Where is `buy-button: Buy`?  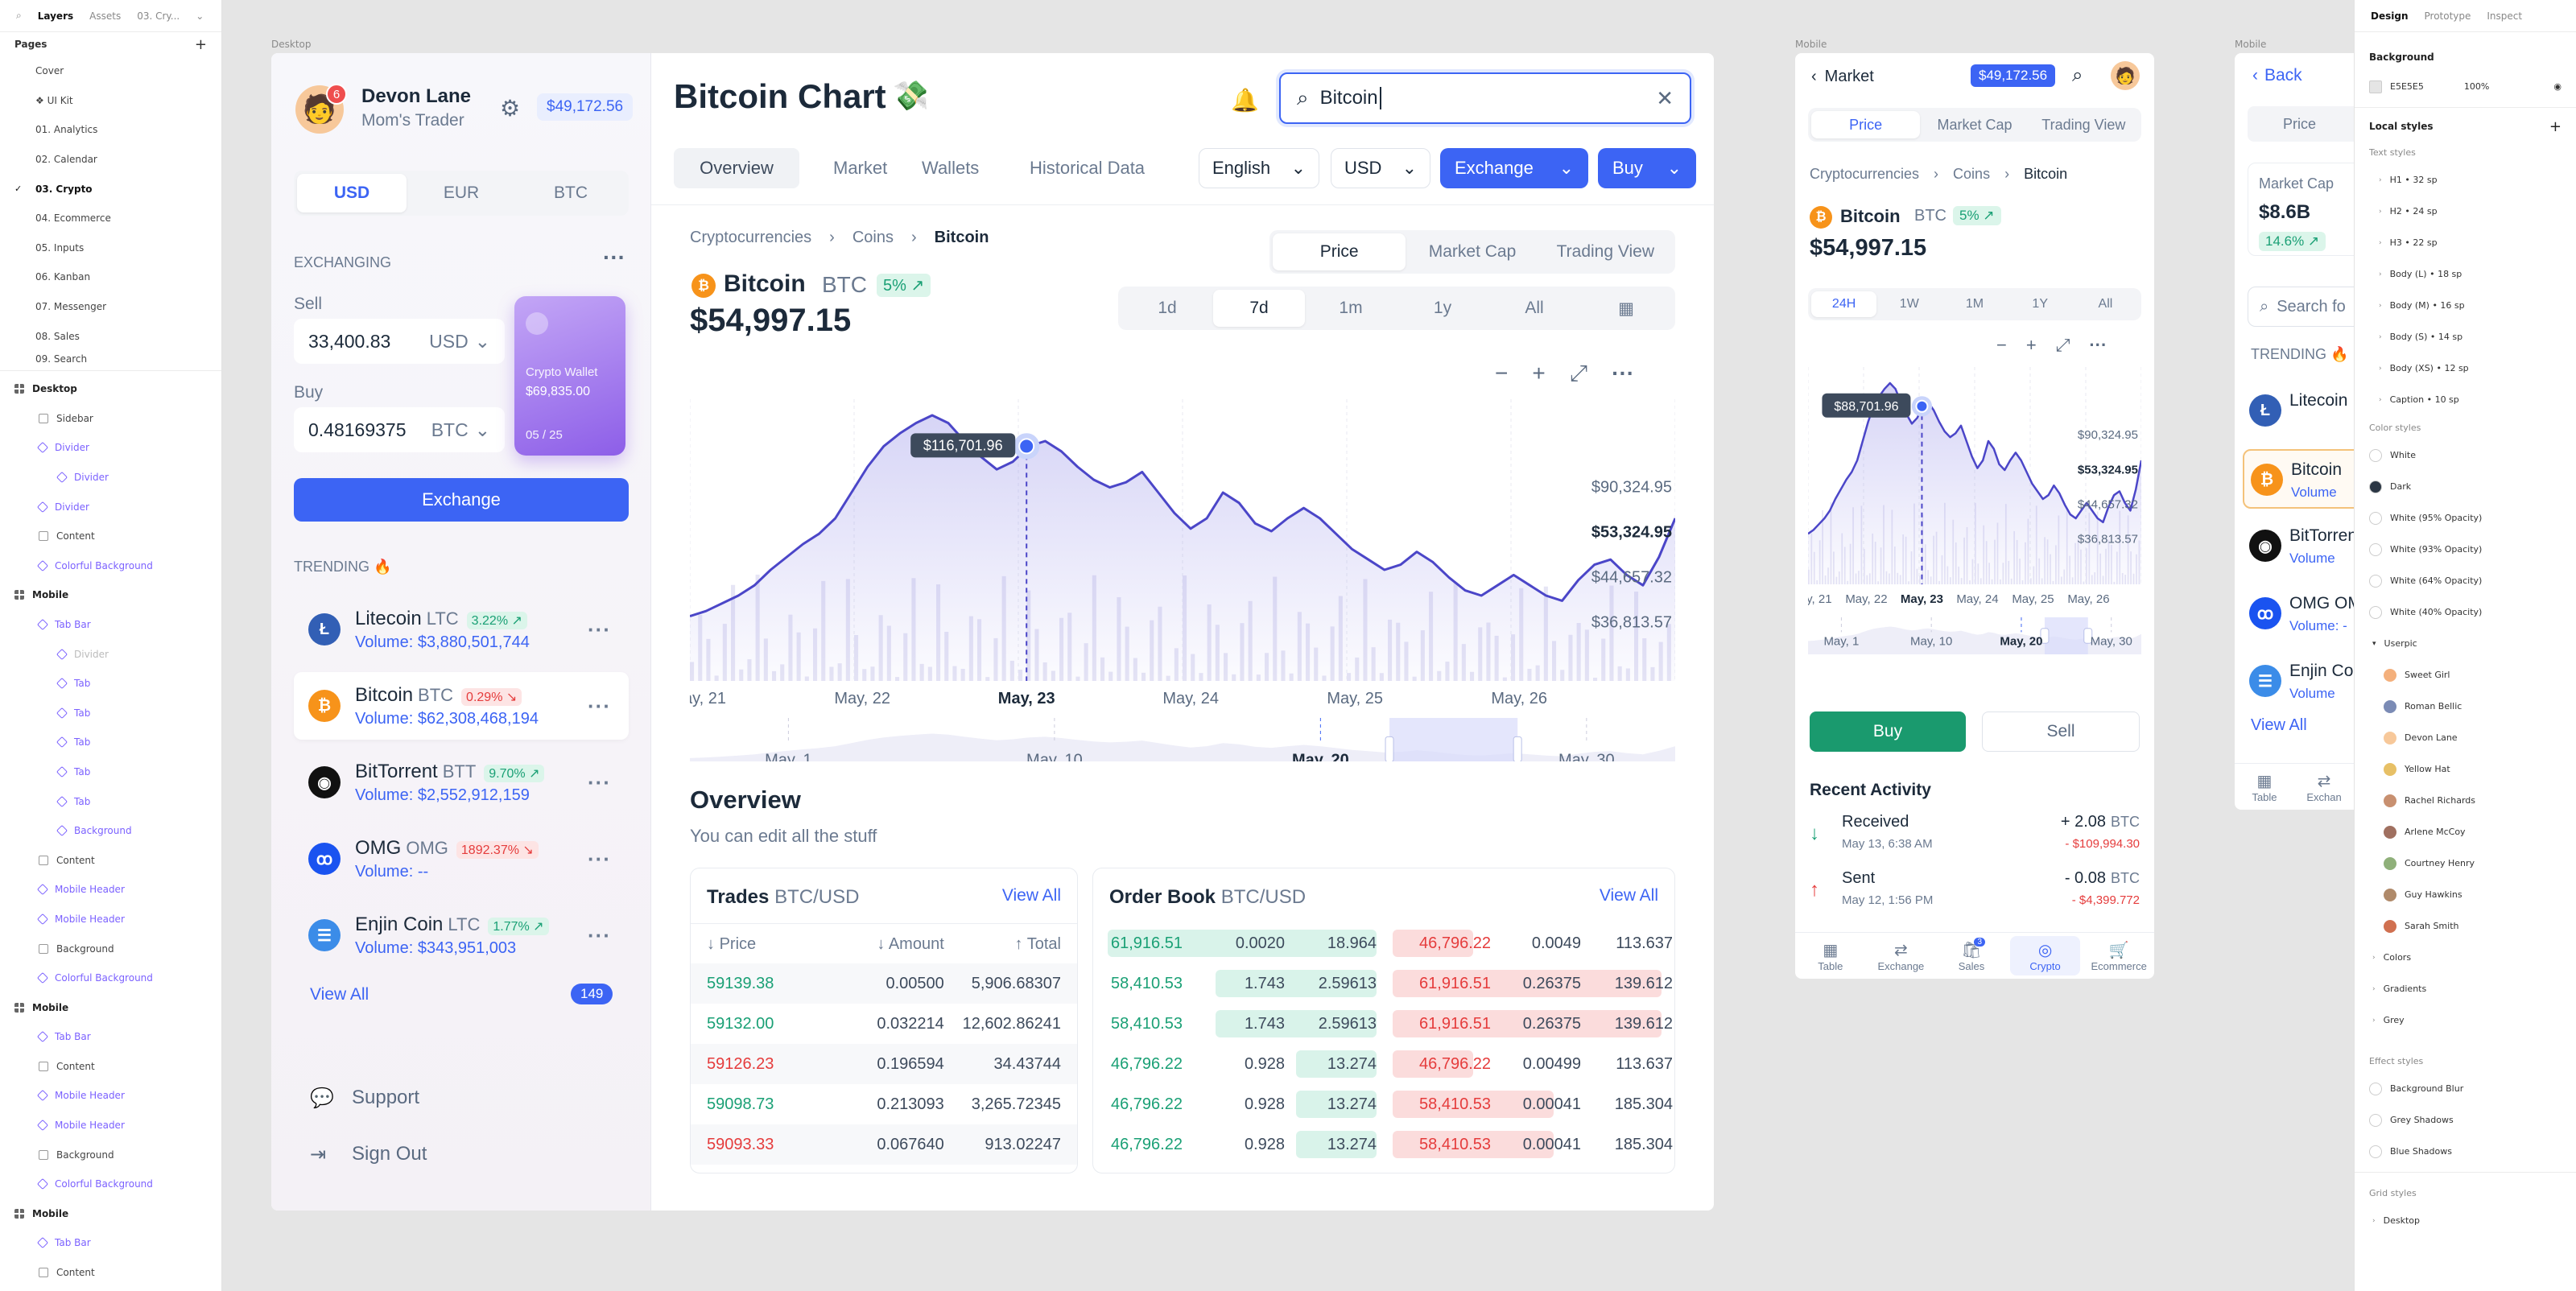 buy-button: Buy is located at coordinates (1888, 731).